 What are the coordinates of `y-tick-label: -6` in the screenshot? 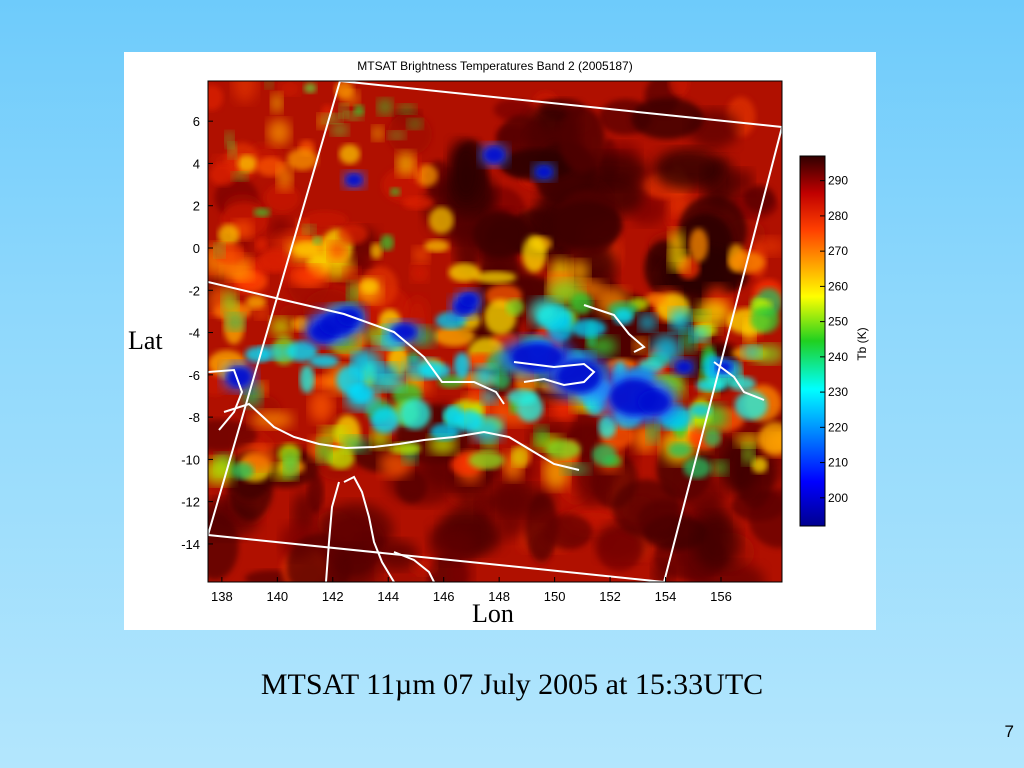 It's located at (194, 375).